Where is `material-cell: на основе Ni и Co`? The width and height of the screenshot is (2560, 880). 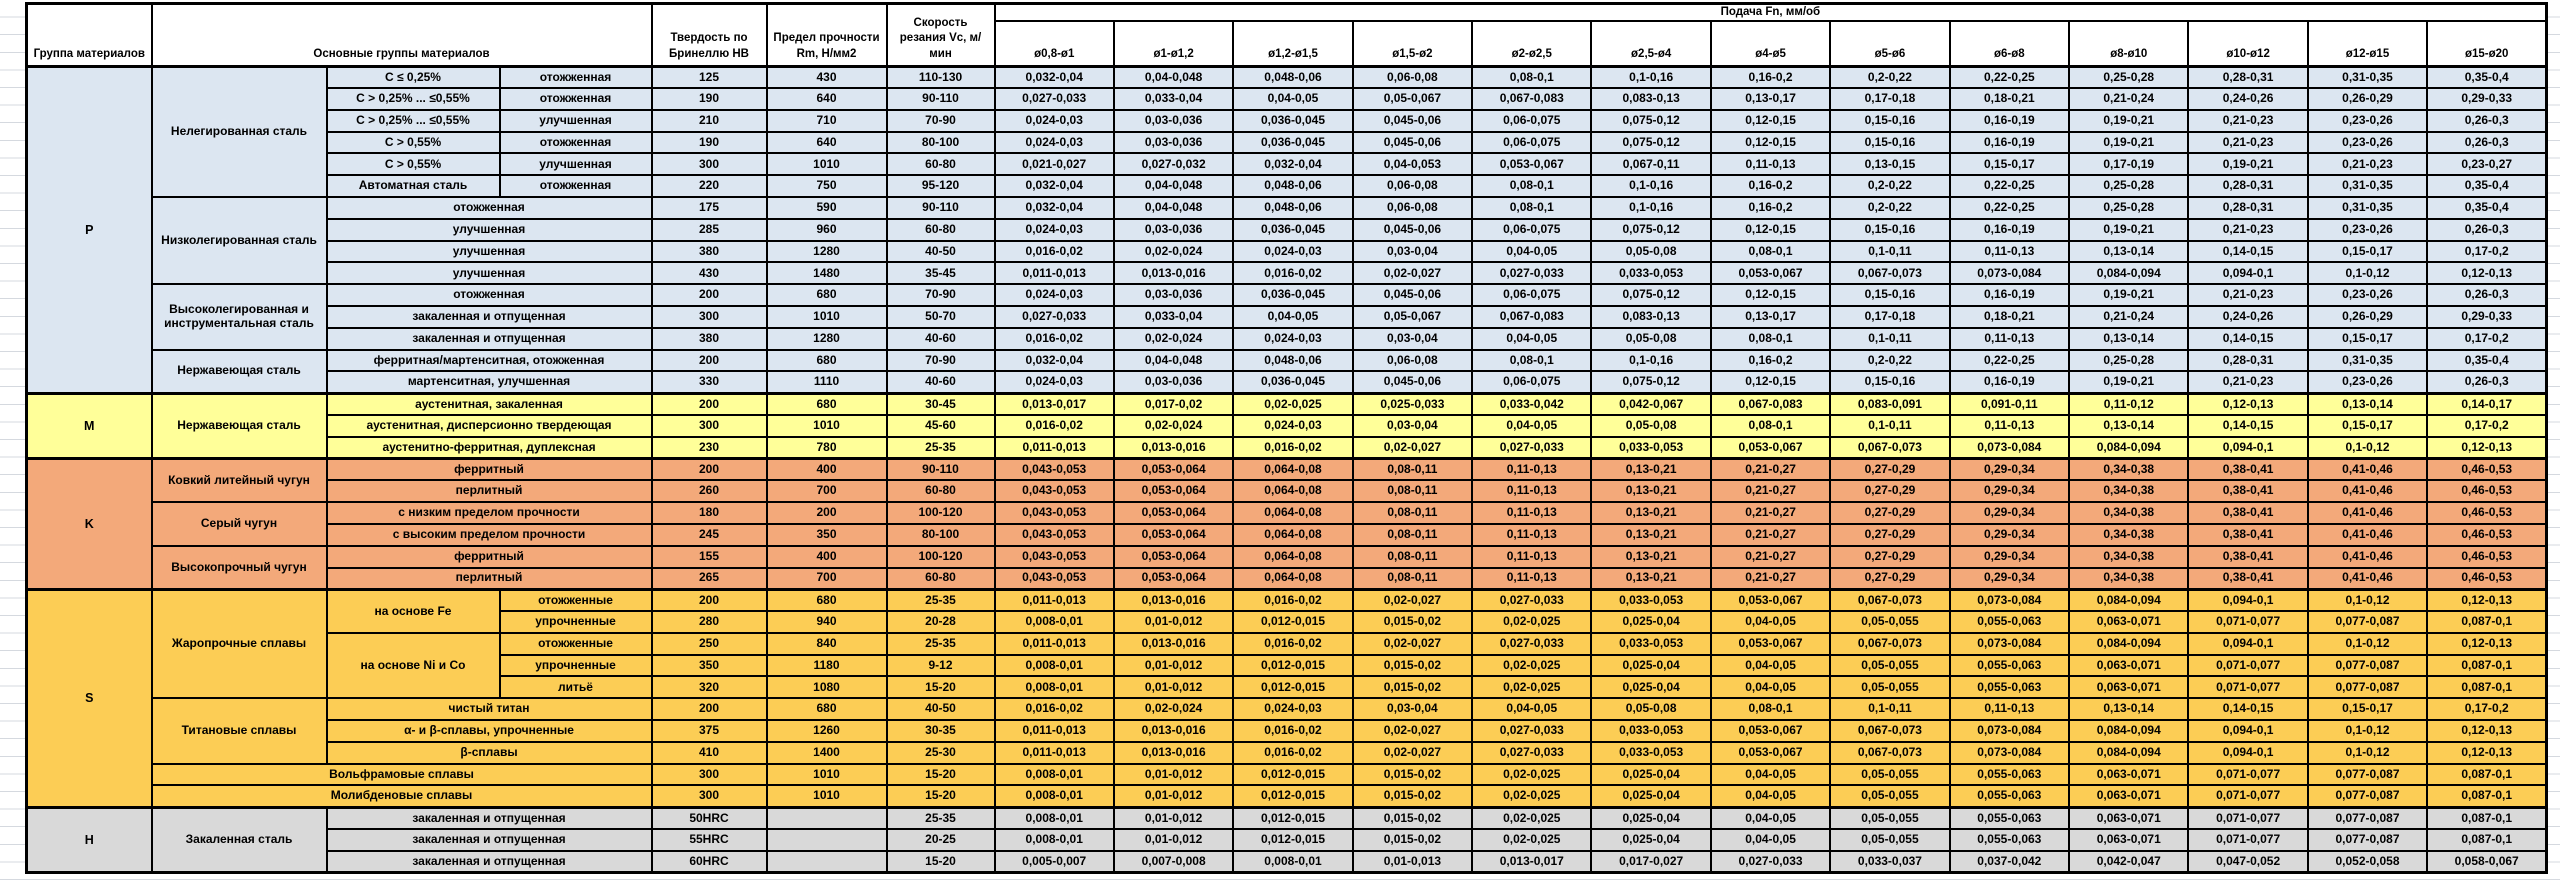 material-cell: на основе Ni и Co is located at coordinates (413, 665).